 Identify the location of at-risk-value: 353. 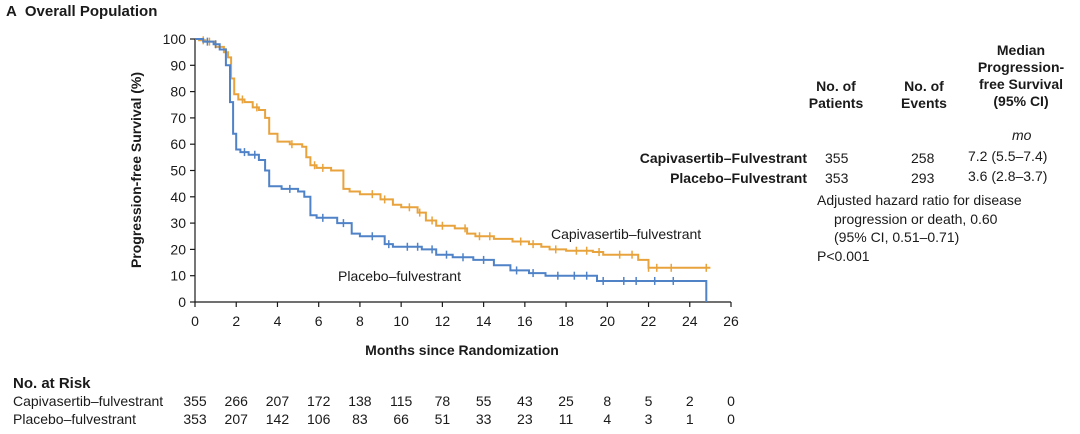
(195, 419).